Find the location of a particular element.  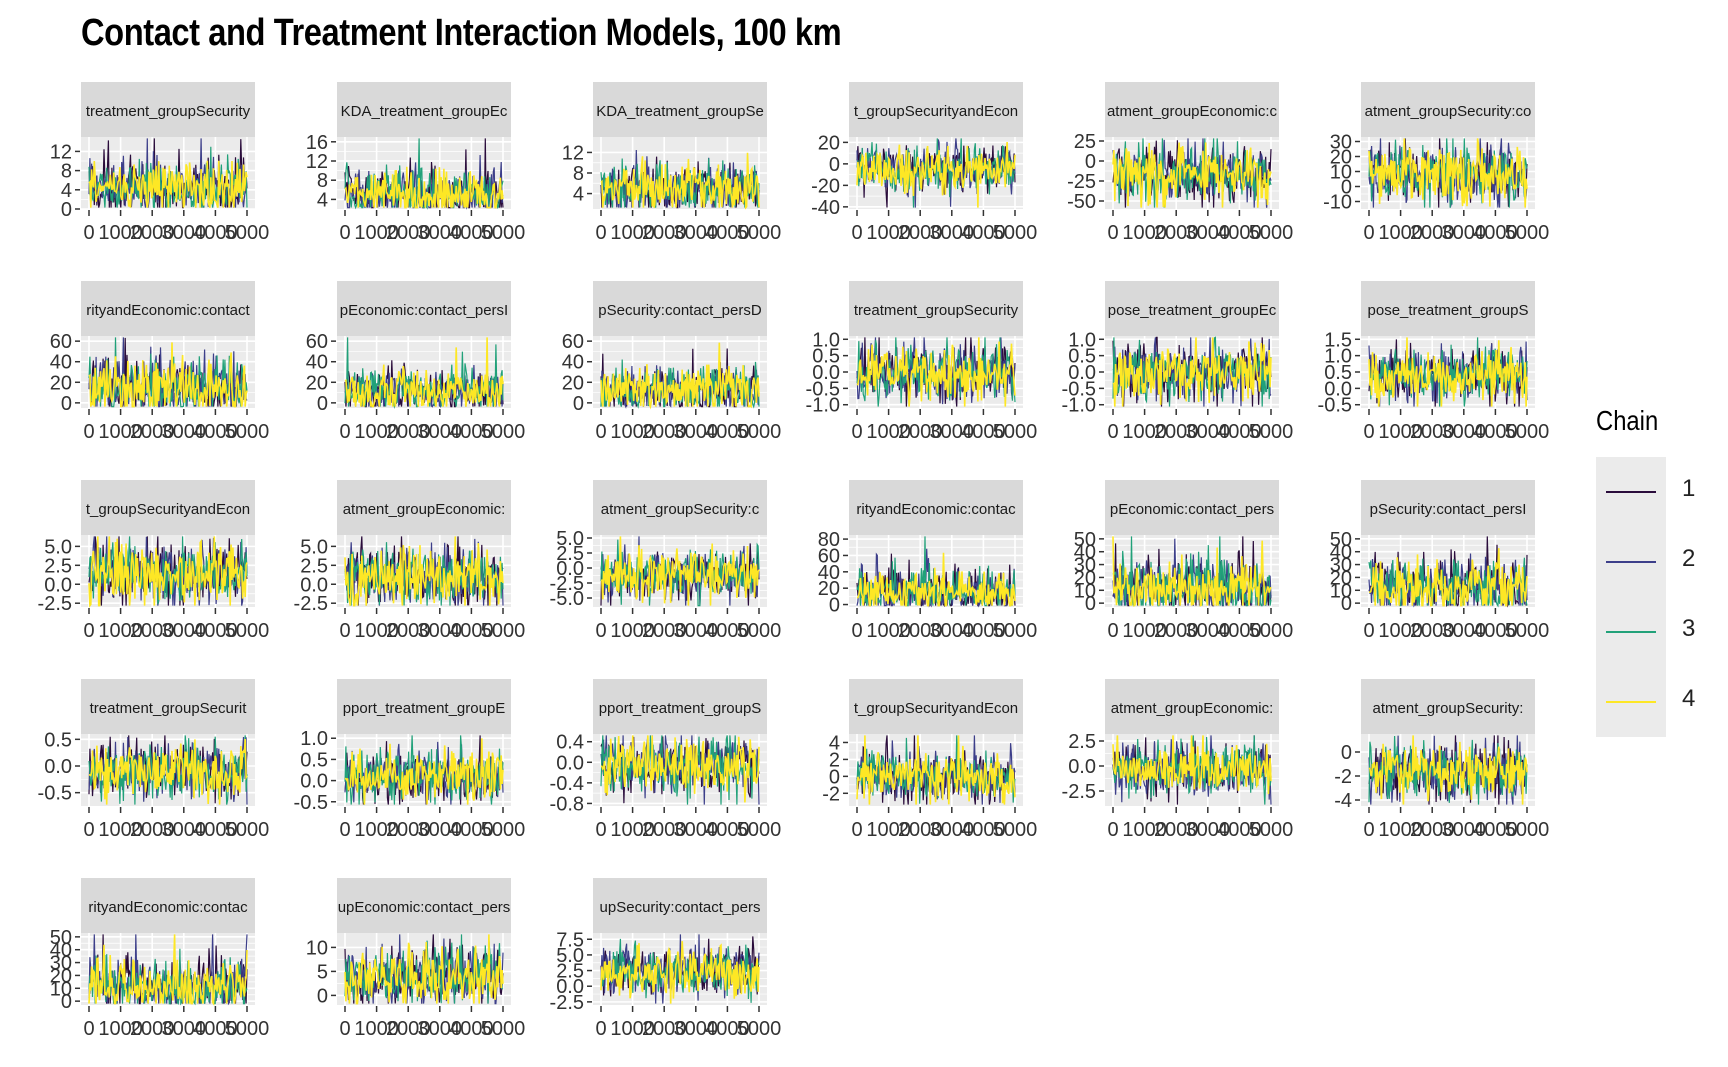

y-tick-label: 30 is located at coordinates (1085, 566).